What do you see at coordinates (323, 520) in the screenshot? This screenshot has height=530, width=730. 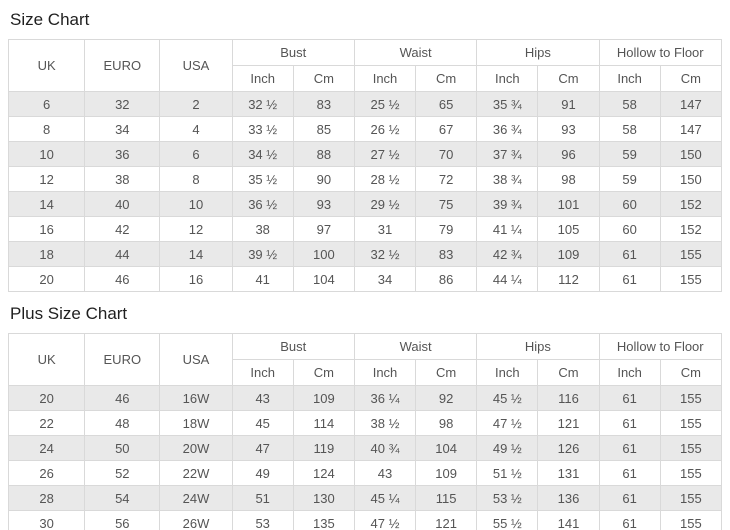 I see `table-cell: 135` at bounding box center [323, 520].